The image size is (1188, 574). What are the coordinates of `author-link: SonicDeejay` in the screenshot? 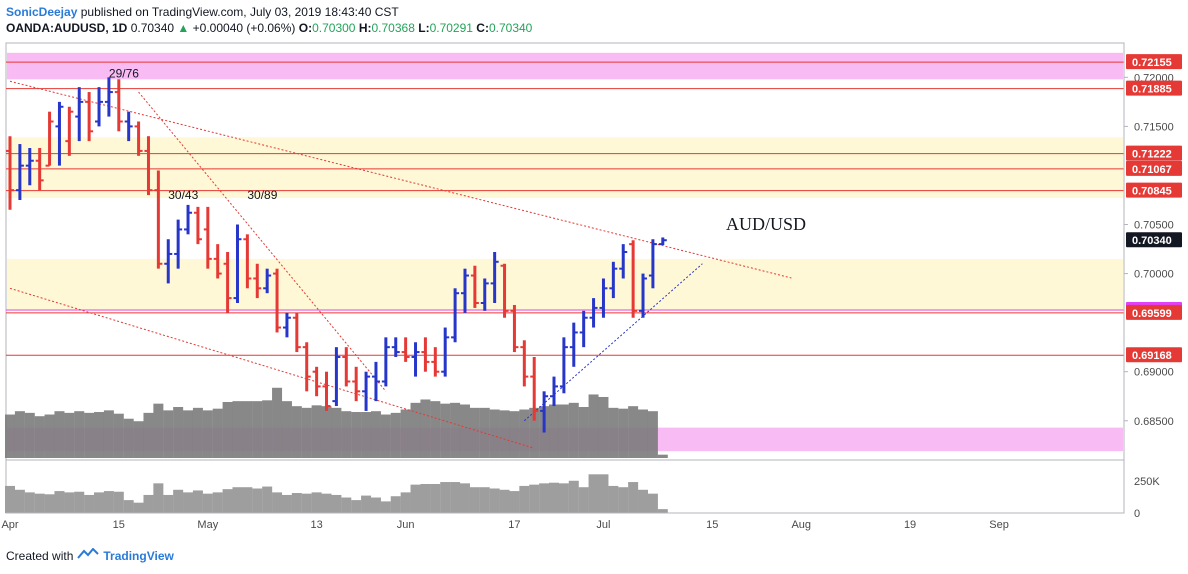 It's located at (42, 12).